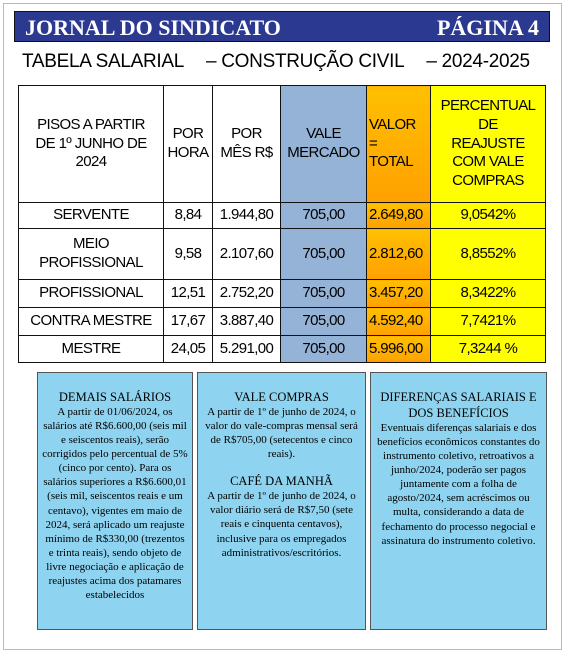 Image resolution: width=567 pixels, height=655 pixels. Describe the element at coordinates (488, 254) in the screenshot. I see `table-cell: 8,8552%` at that location.